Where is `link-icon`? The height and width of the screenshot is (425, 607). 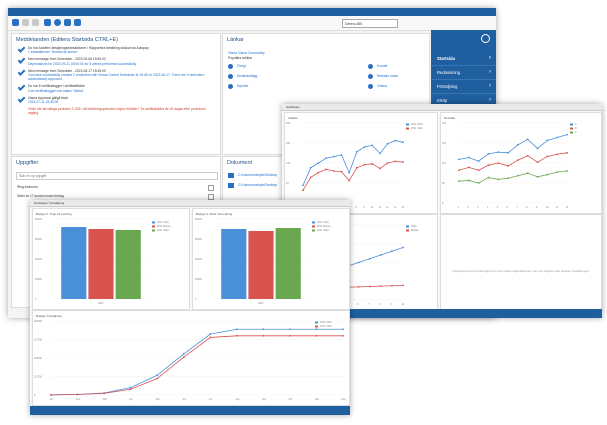
link-icon is located at coordinates (230, 66).